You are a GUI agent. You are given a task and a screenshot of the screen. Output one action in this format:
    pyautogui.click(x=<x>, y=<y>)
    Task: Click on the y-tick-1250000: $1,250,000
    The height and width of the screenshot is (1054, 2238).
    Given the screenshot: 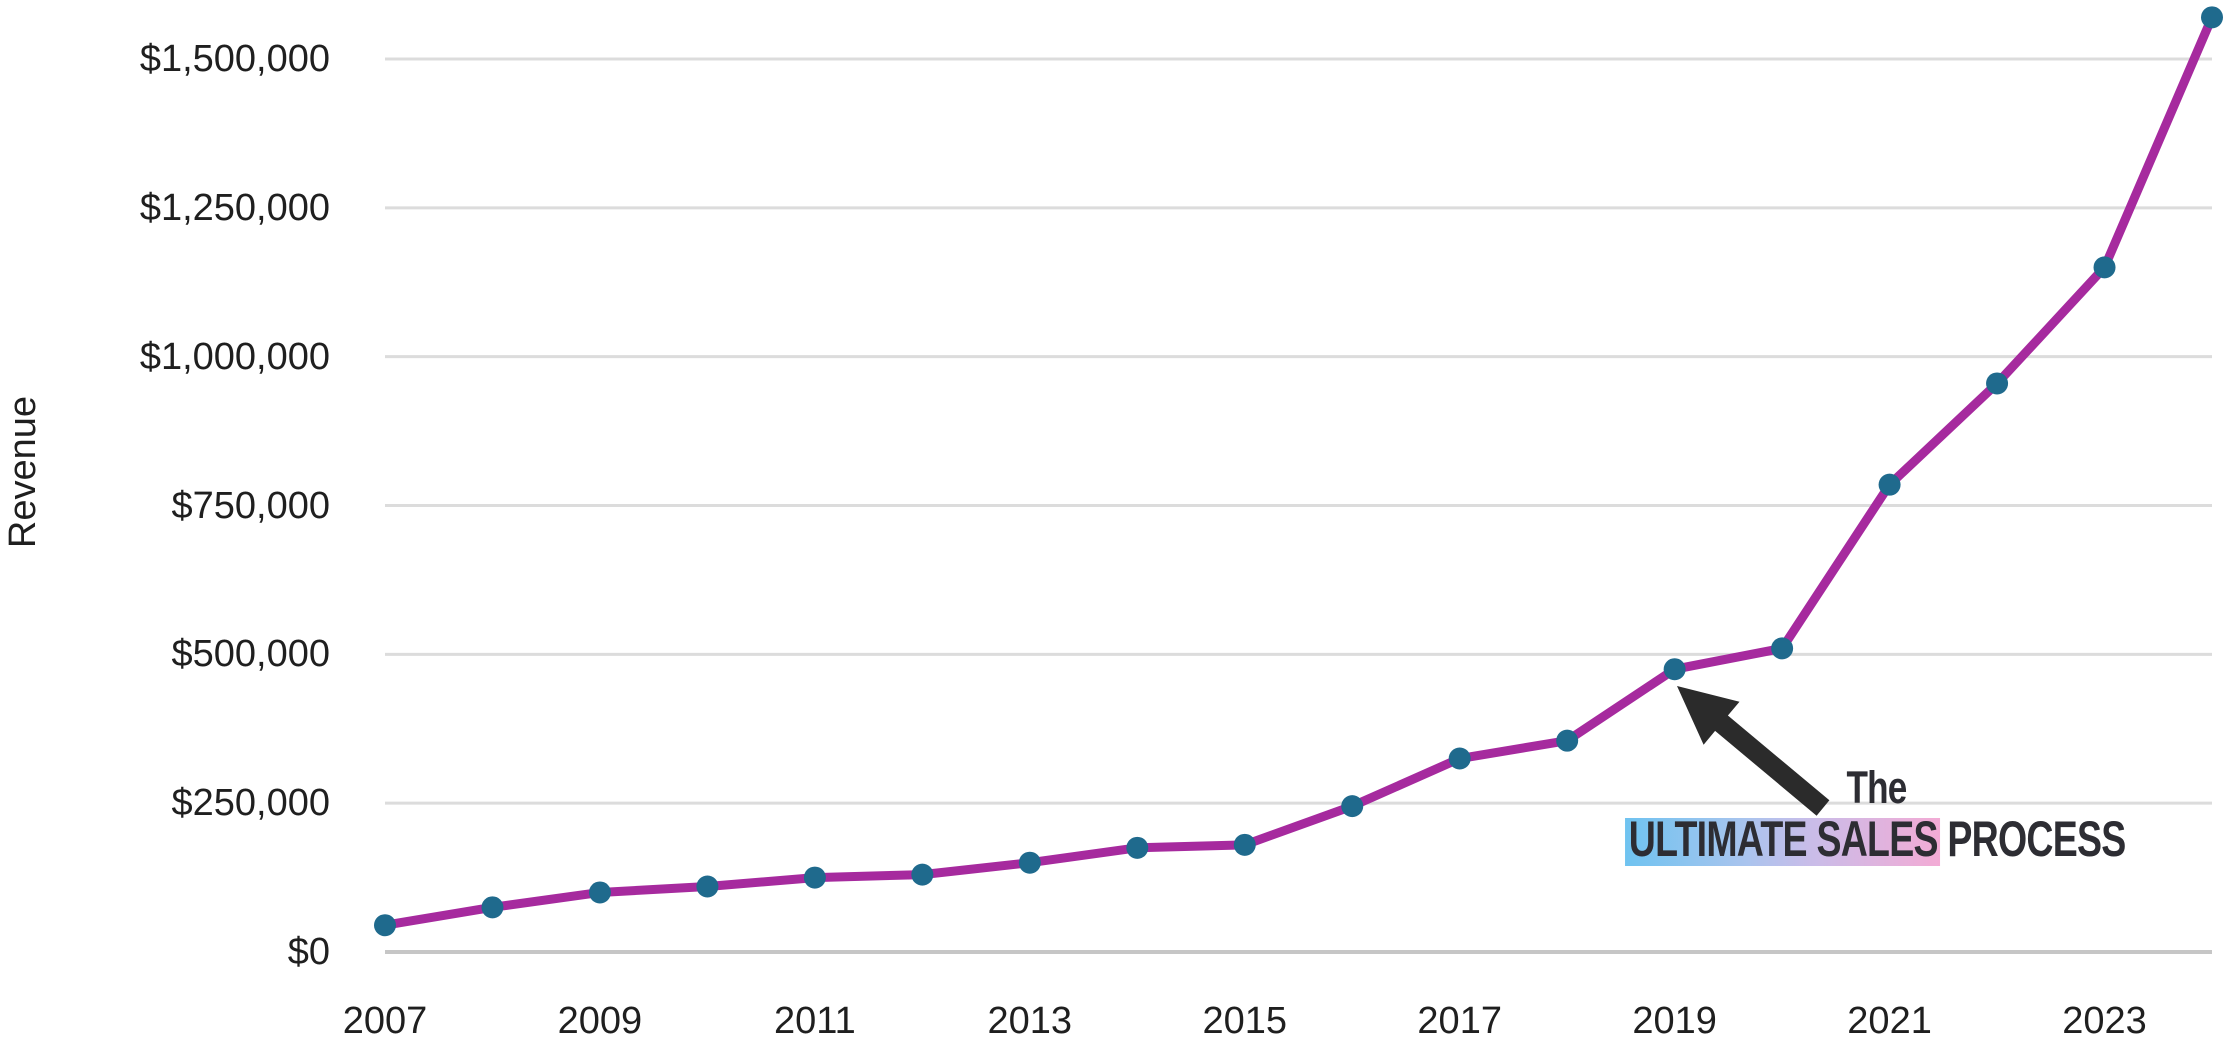 What is the action you would take?
    pyautogui.click(x=234, y=207)
    